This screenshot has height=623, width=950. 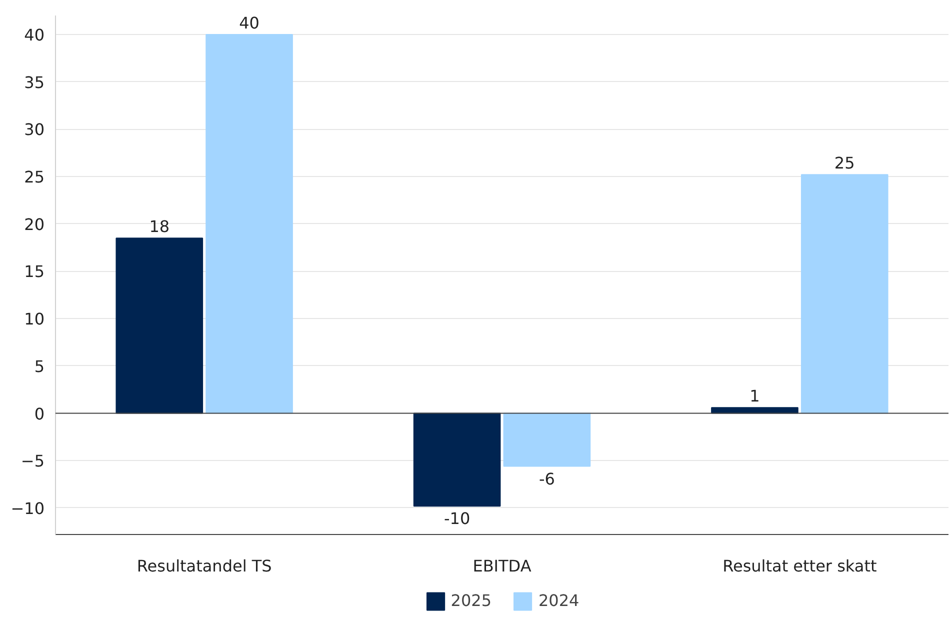 What do you see at coordinates (457, 518) in the screenshot?
I see `data-label: -10` at bounding box center [457, 518].